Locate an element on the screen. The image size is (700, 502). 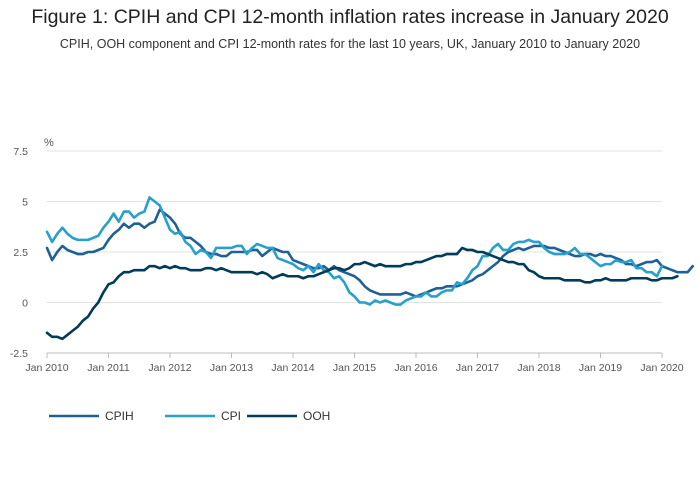
legend-item-ooh: OOH is located at coordinates (288, 416).